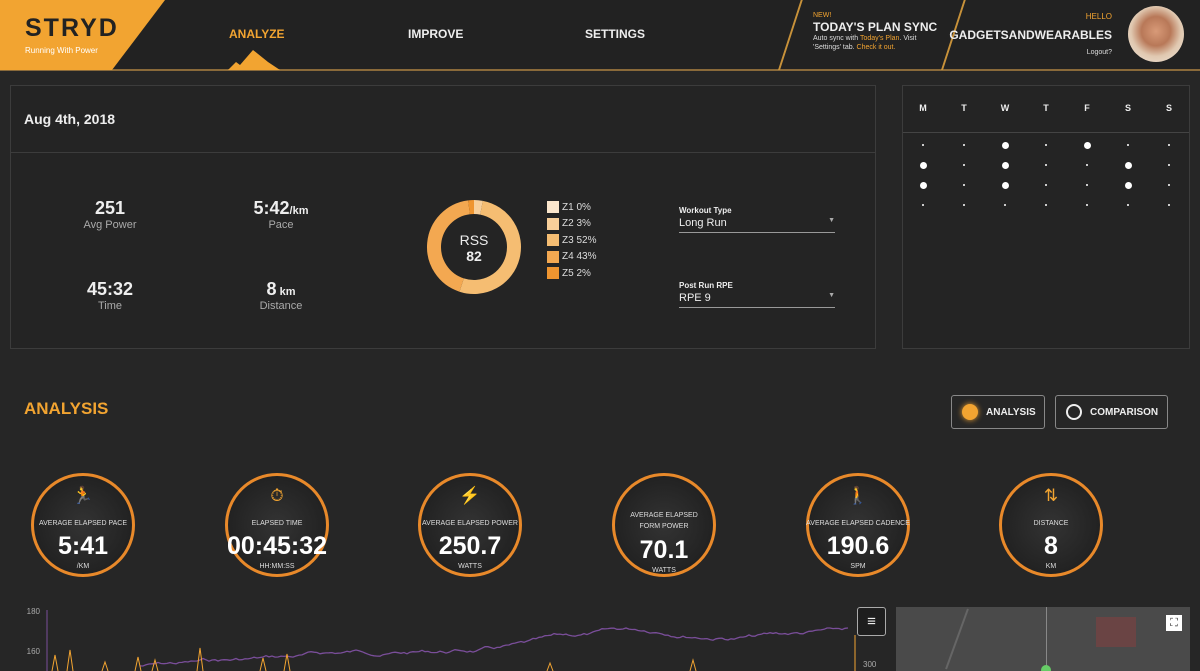 The width and height of the screenshot is (1200, 671). Describe the element at coordinates (34, 611) in the screenshot. I see `y-tick-label: 180` at that location.